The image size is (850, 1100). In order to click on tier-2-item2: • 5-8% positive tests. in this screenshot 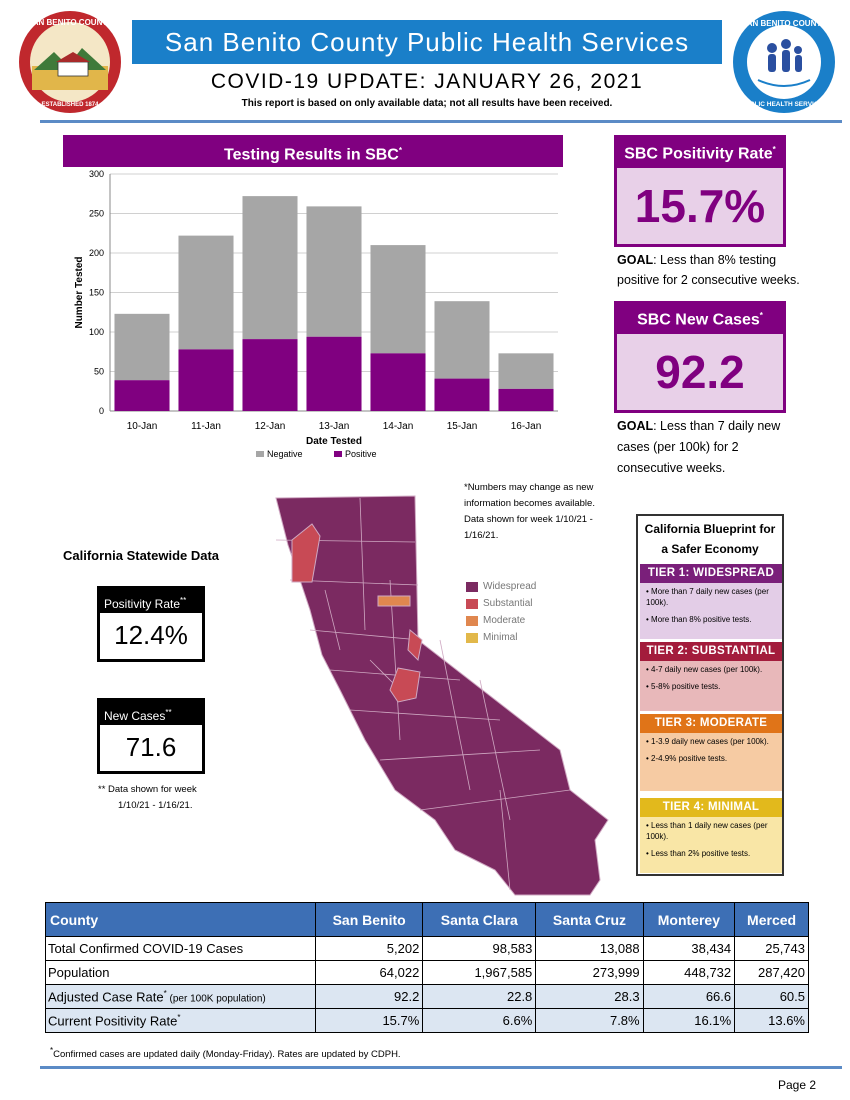, I will do `click(683, 686)`.